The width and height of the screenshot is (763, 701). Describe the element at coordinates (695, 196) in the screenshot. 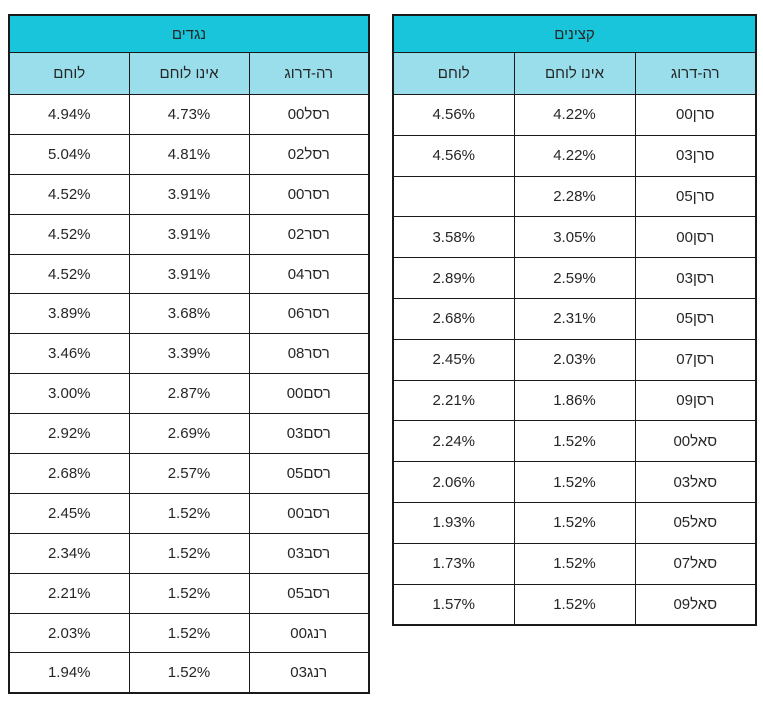

I see `rank-cell: סרן05` at that location.